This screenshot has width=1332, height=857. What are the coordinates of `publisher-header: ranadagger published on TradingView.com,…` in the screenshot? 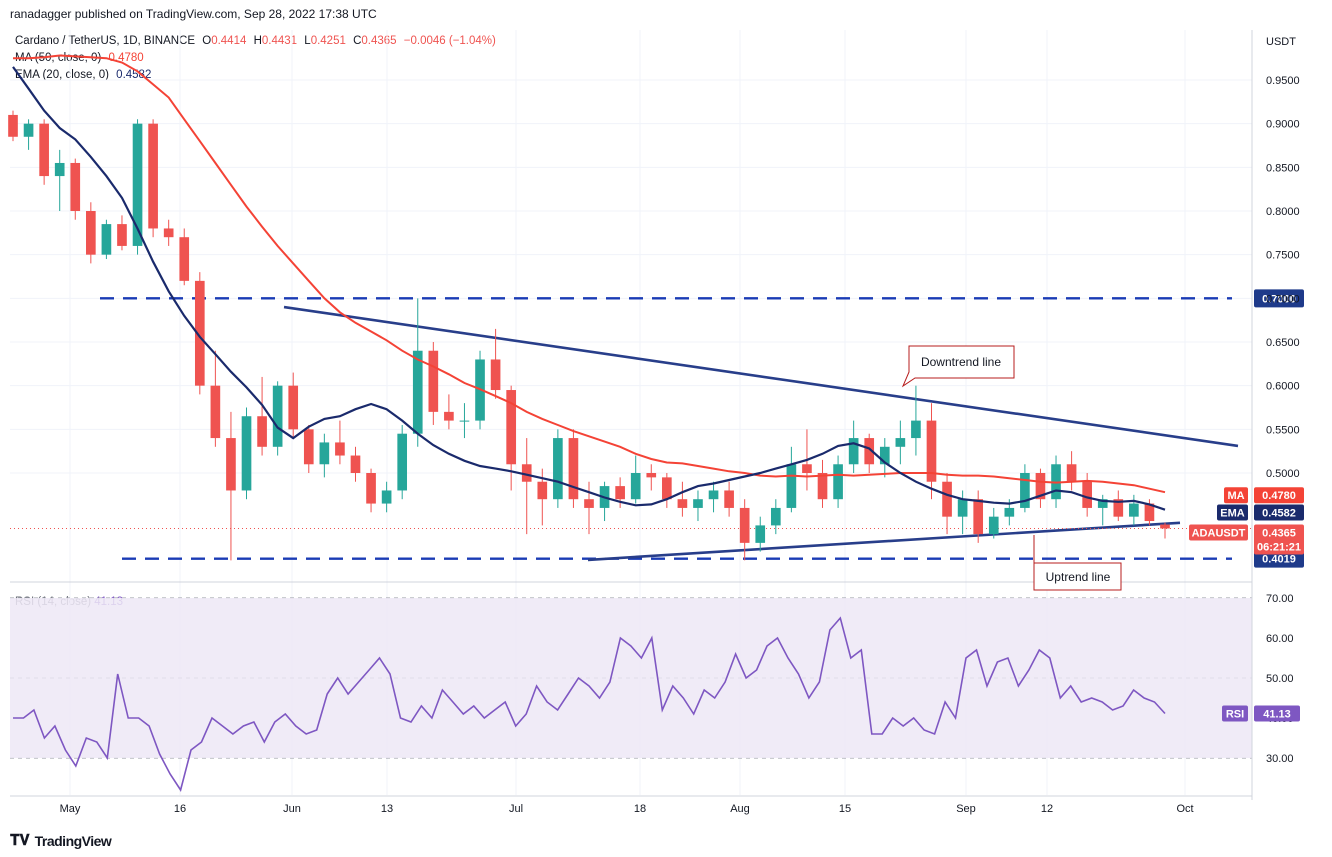 It's located at (193, 14).